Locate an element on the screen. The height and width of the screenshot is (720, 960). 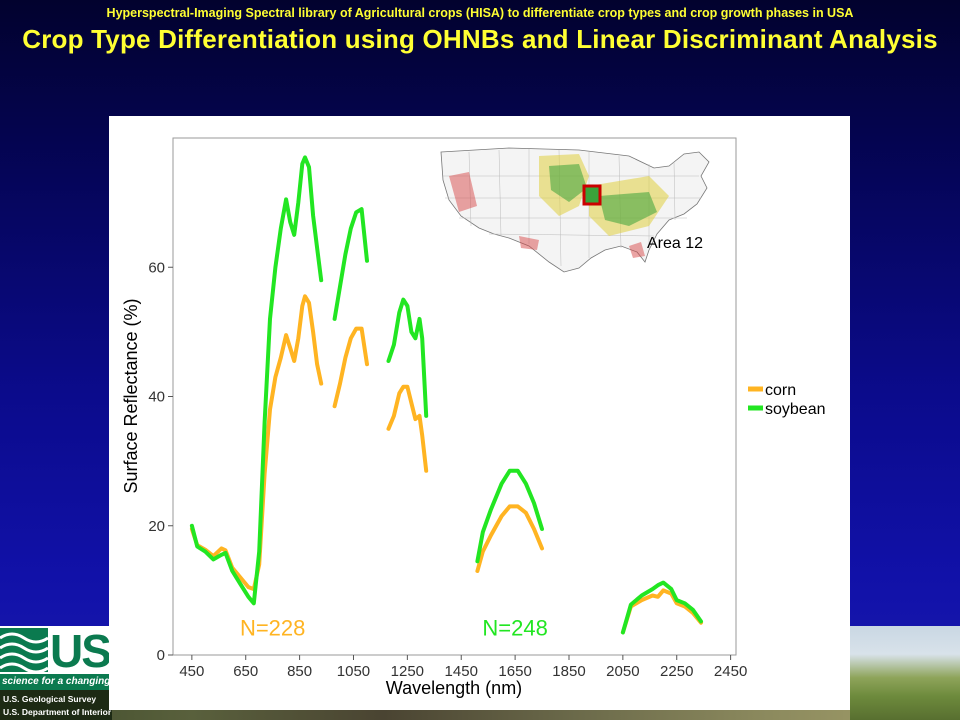
usgs-agency-line: U.S. Geological Survey is located at coordinates (50, 699).